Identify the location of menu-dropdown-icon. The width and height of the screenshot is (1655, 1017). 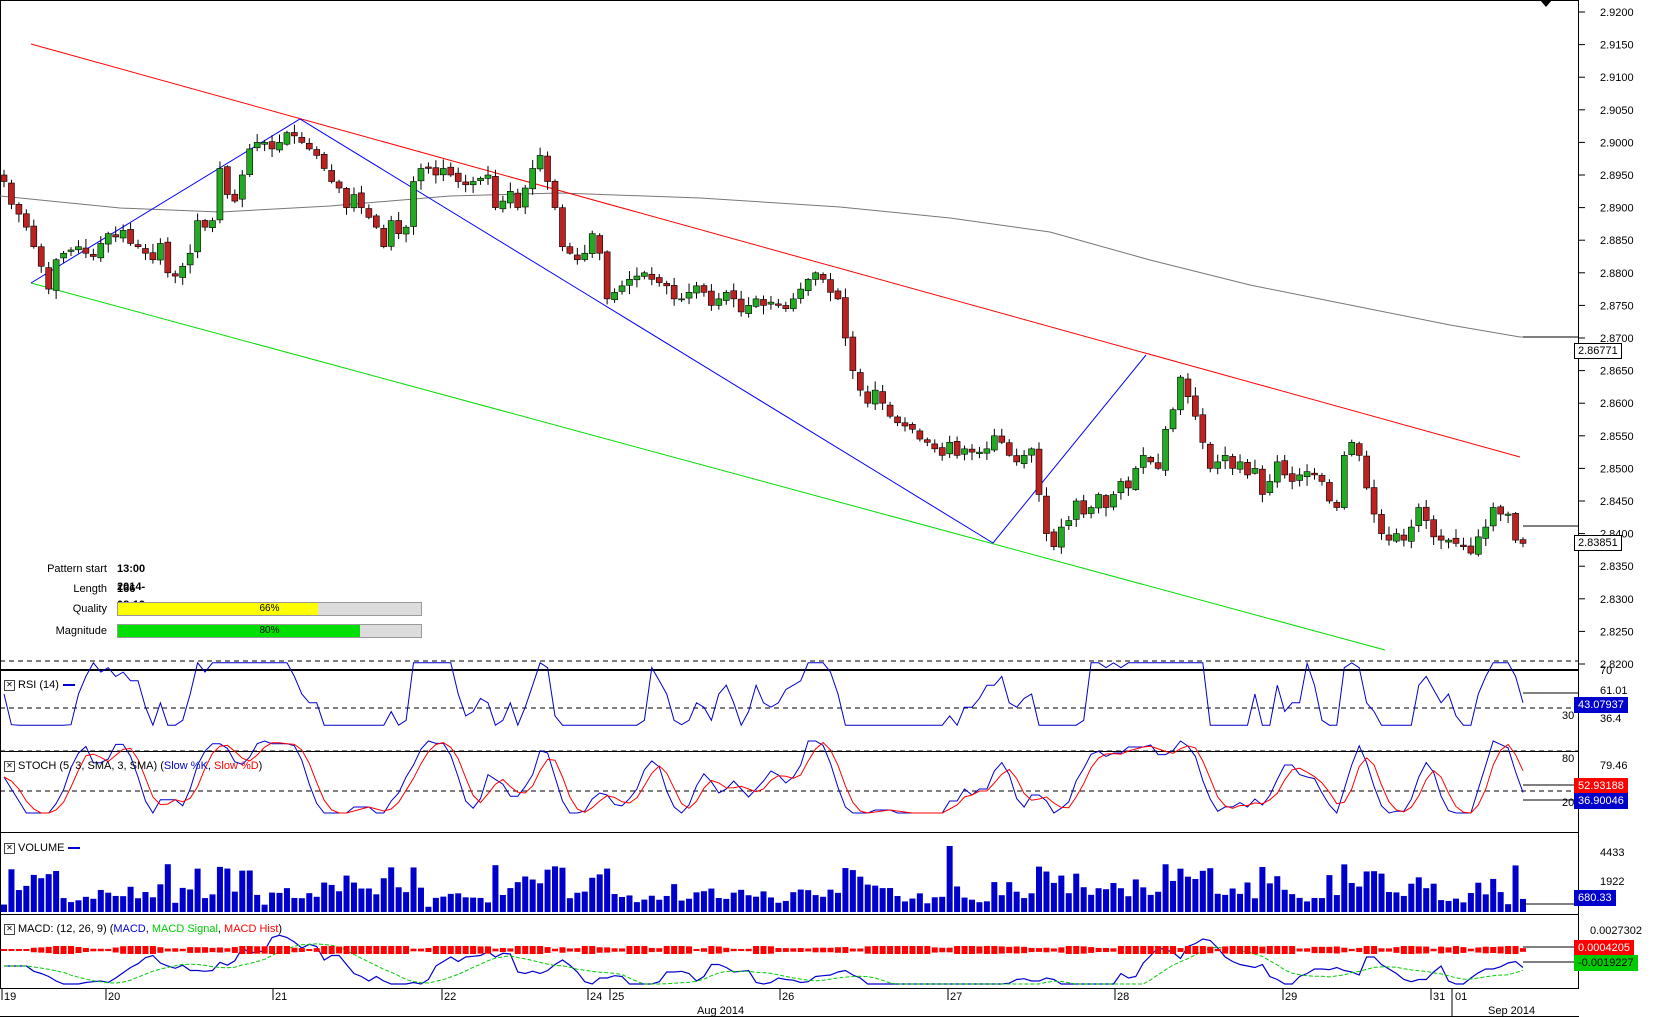
(1546, 3).